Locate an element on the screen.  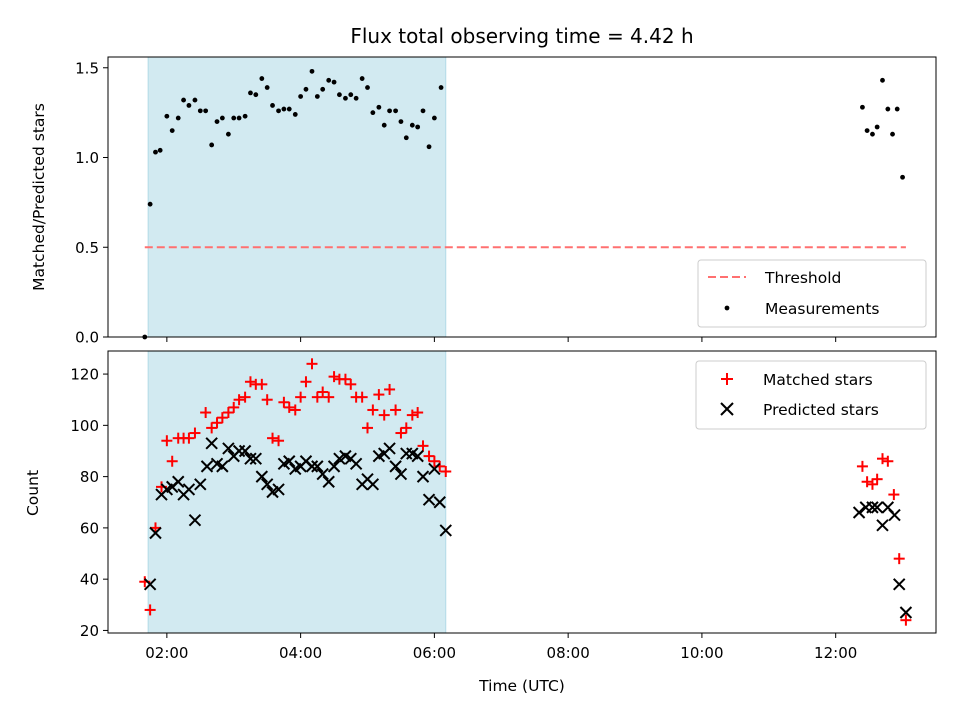
counts-y-axis-label: Count is located at coordinates (33, 493).